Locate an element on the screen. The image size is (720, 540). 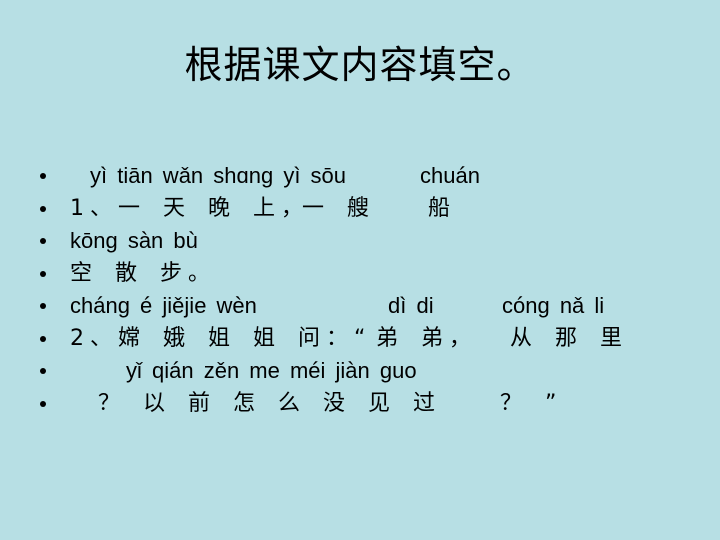
line-3-chinese-segment-2: 弟 弟， is located at coordinates (426, 338).